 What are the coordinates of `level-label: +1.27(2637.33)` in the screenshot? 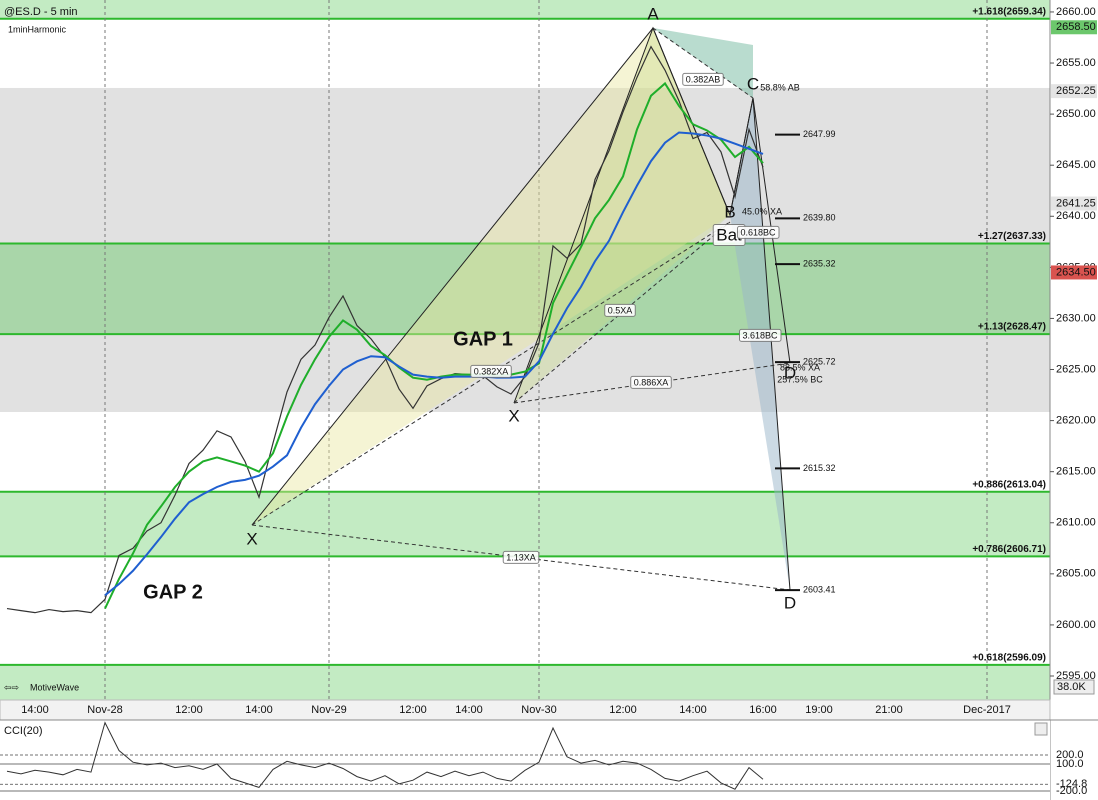 It's located at (1012, 236).